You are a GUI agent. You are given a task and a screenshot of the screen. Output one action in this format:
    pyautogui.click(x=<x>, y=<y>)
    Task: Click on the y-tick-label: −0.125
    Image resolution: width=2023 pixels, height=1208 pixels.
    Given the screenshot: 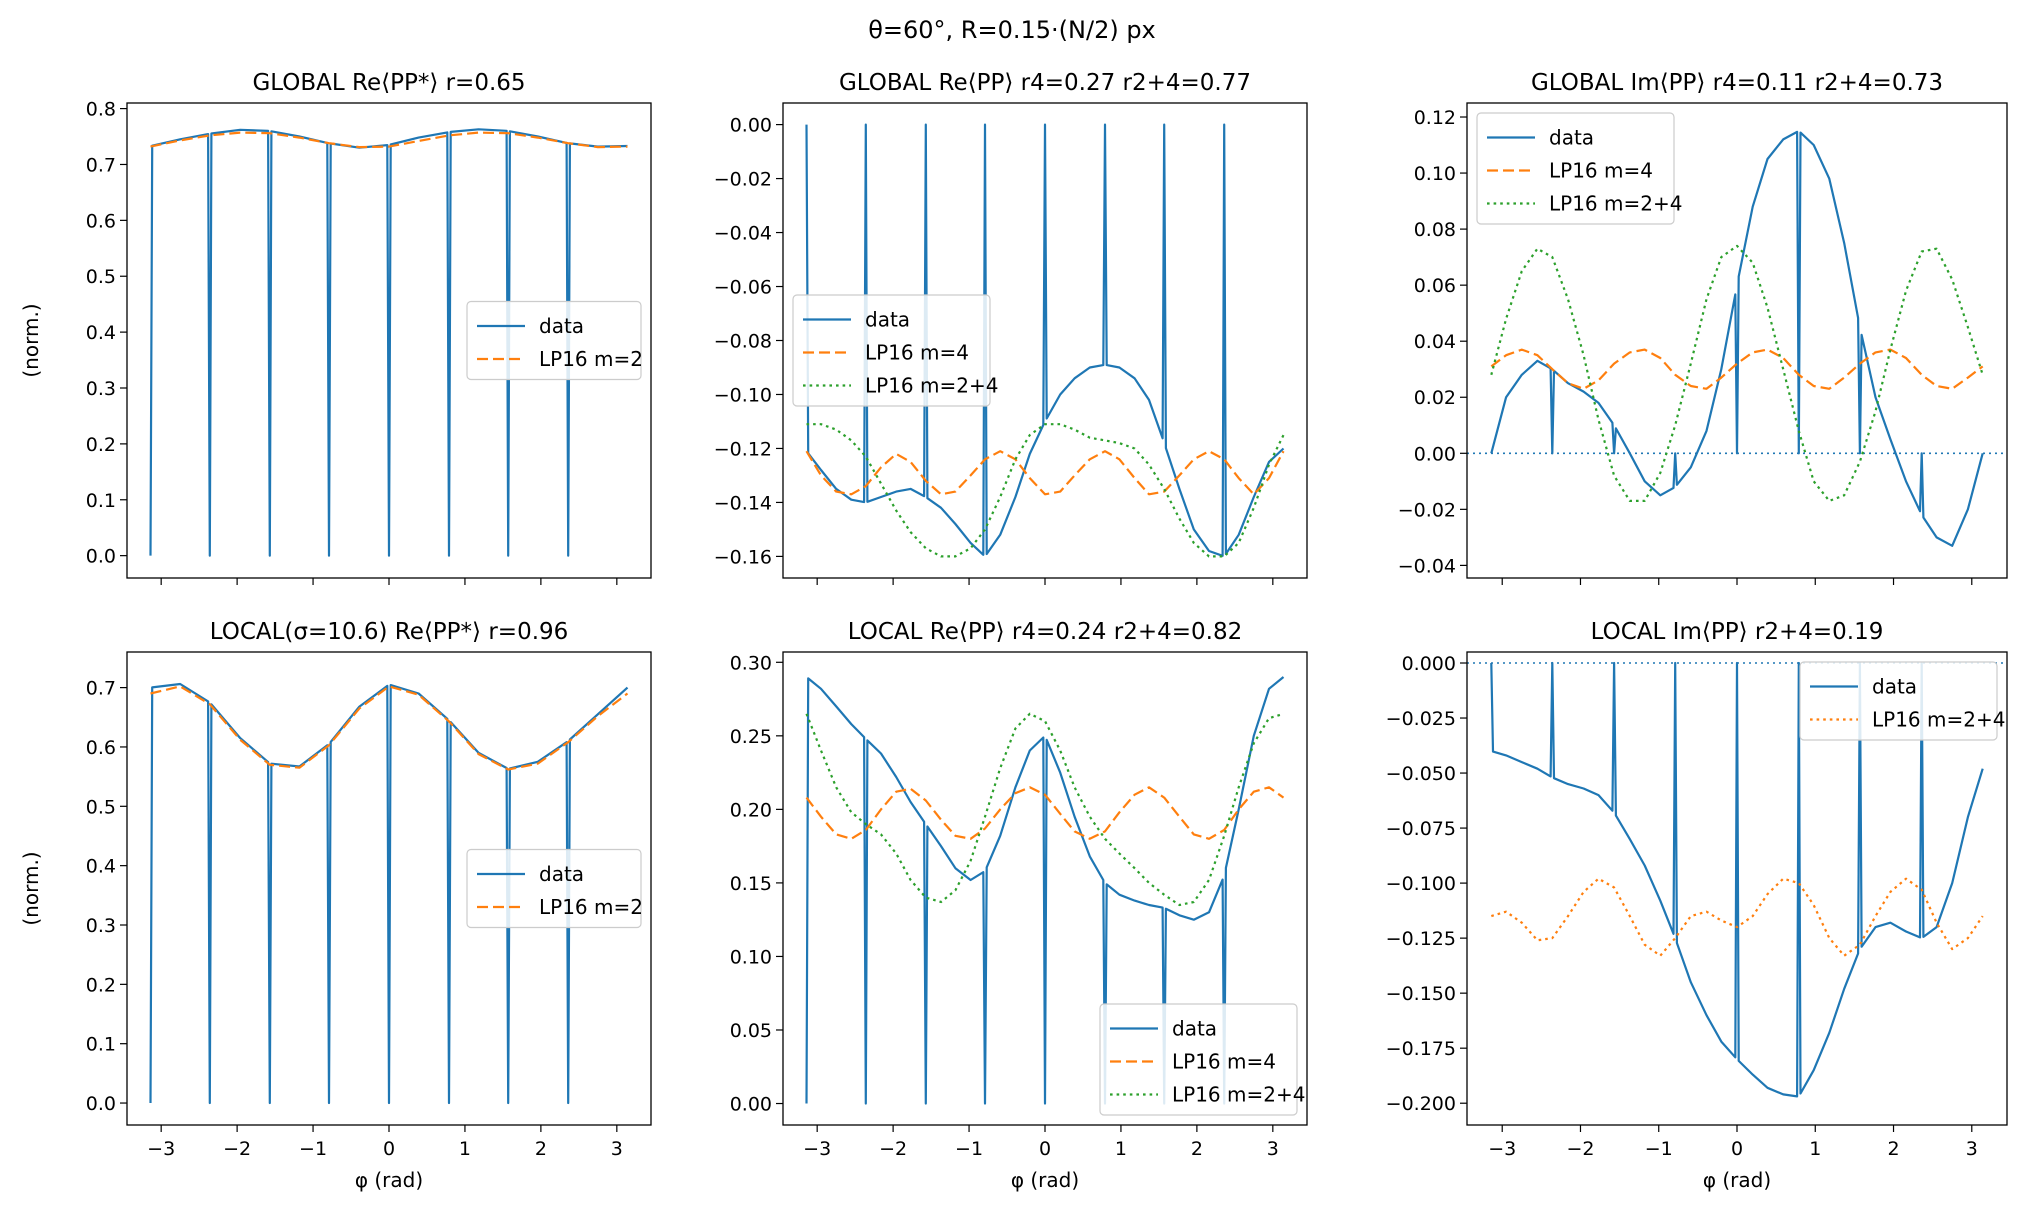 What is the action you would take?
    pyautogui.click(x=1421, y=939)
    